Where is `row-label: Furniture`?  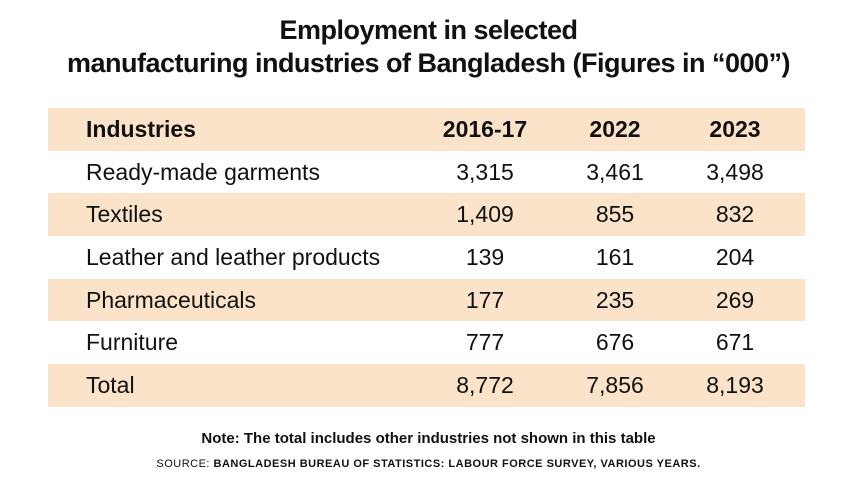 row-label: Furniture is located at coordinates (132, 342).